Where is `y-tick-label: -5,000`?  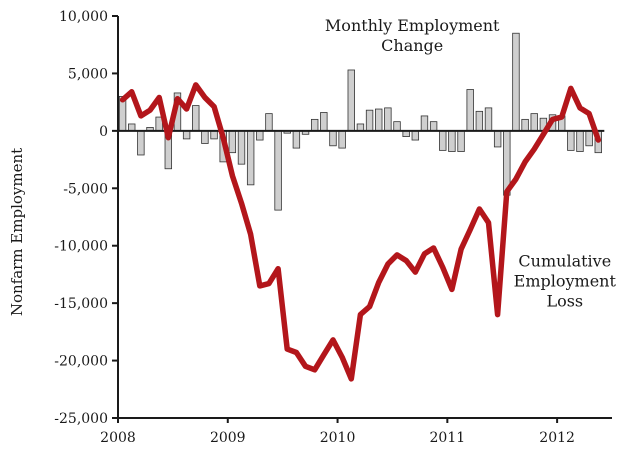 y-tick-label: -5,000 is located at coordinates (85, 189).